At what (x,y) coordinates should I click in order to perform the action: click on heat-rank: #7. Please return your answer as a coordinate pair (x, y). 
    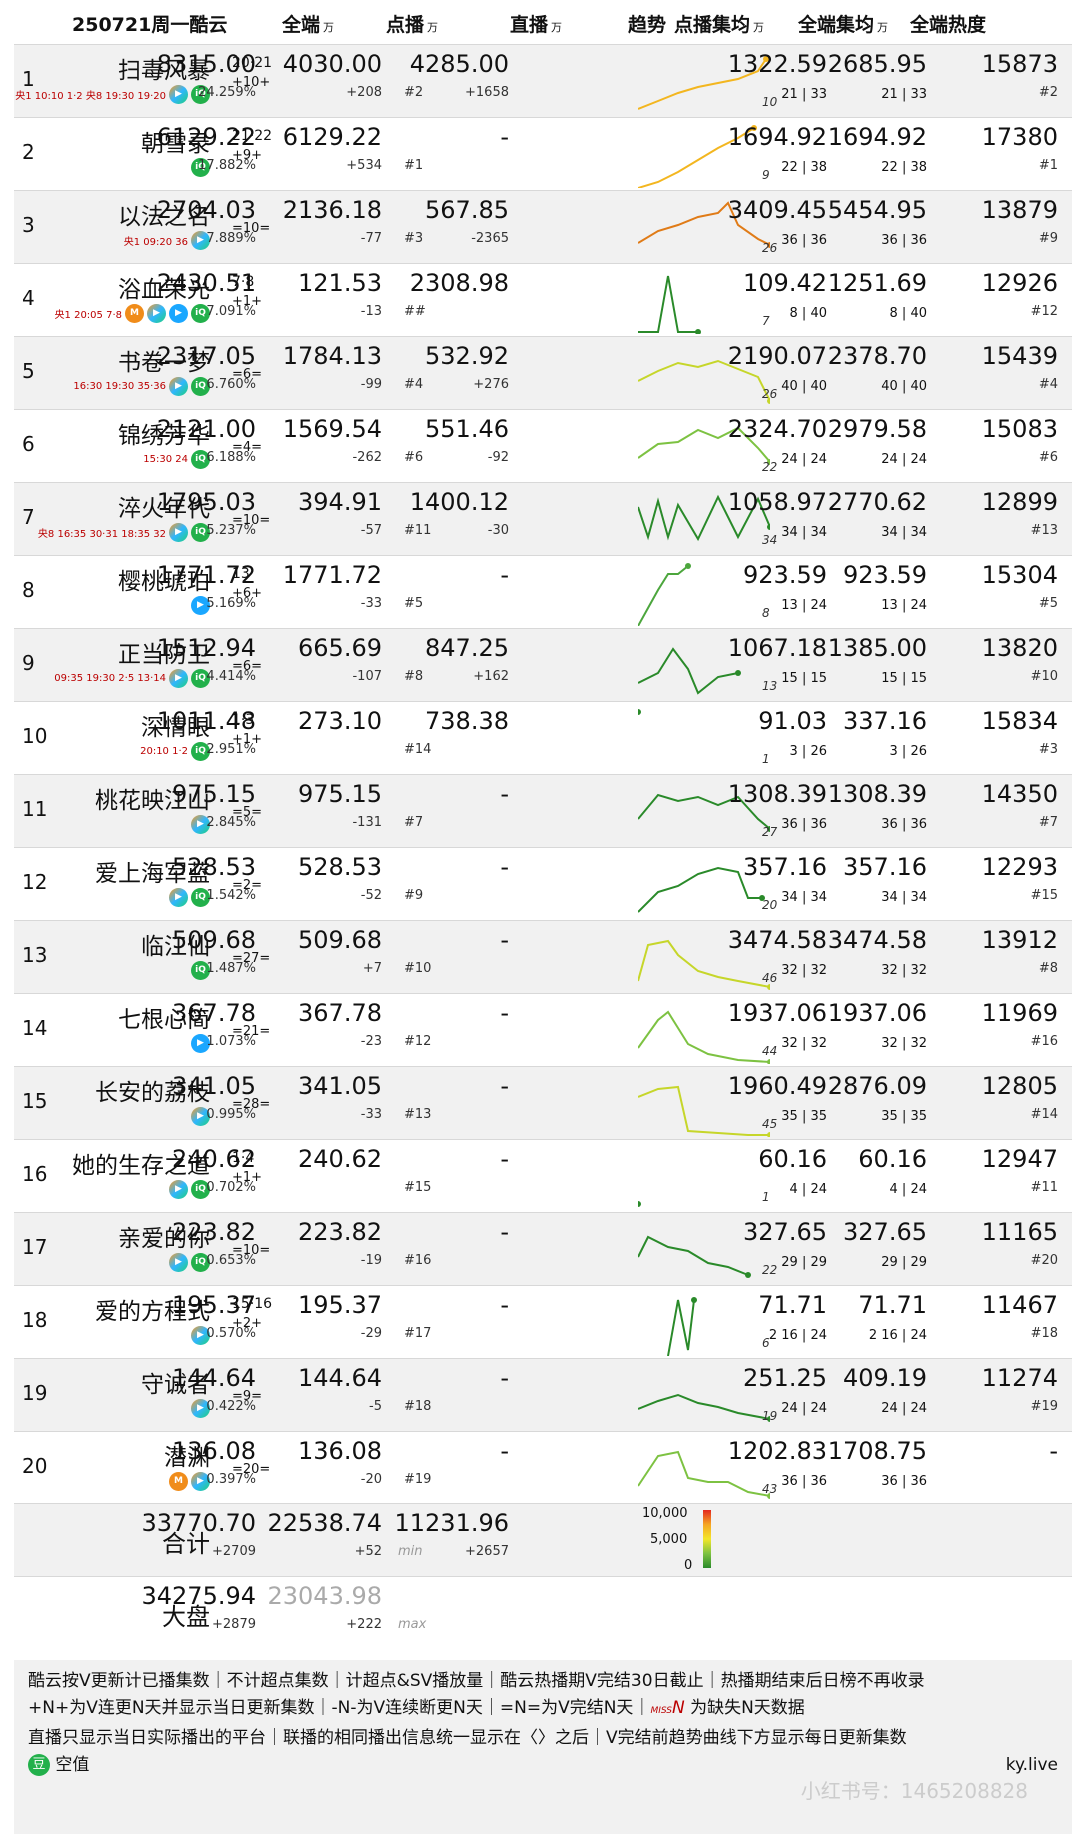
    Looking at the image, I should click on (1048, 822).